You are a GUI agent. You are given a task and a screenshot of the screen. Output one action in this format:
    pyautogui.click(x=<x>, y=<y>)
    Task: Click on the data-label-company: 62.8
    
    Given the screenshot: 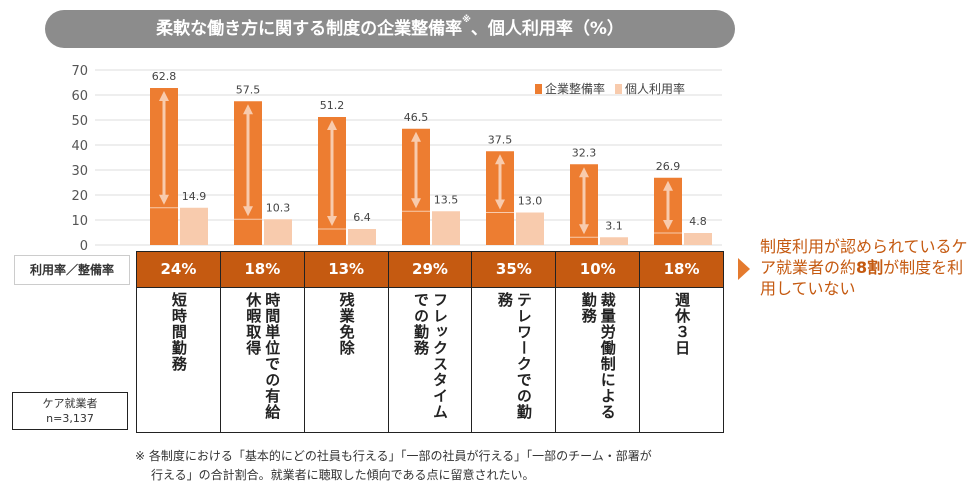 What is the action you would take?
    pyautogui.click(x=164, y=76)
    